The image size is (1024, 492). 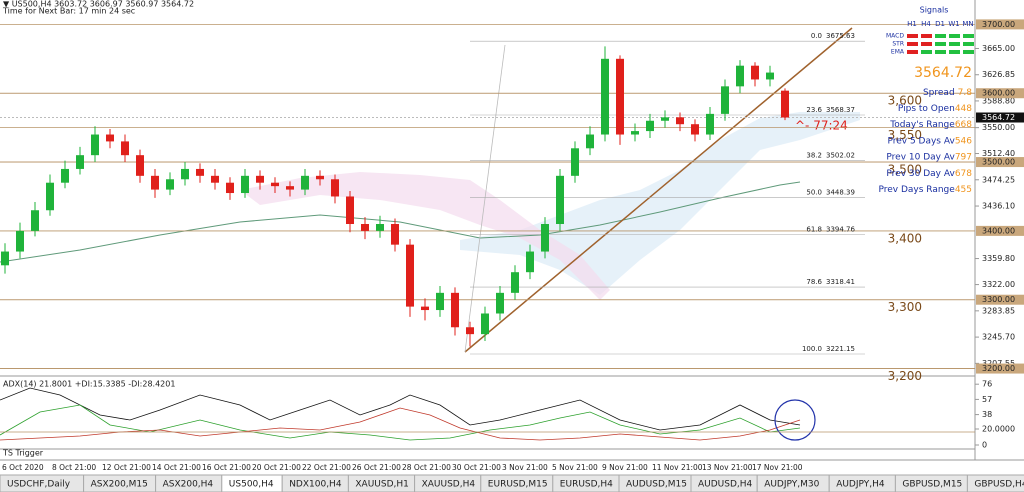 I want to click on tab-label: AUDJPY,H4, so click(x=860, y=485).